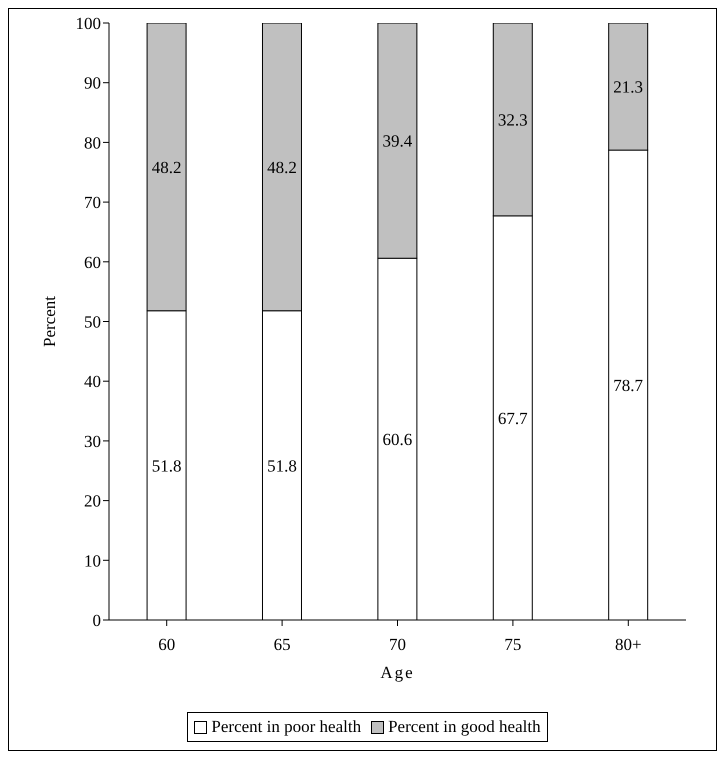 The height and width of the screenshot is (759, 725). What do you see at coordinates (92, 560) in the screenshot?
I see `y-tick-label: 10` at bounding box center [92, 560].